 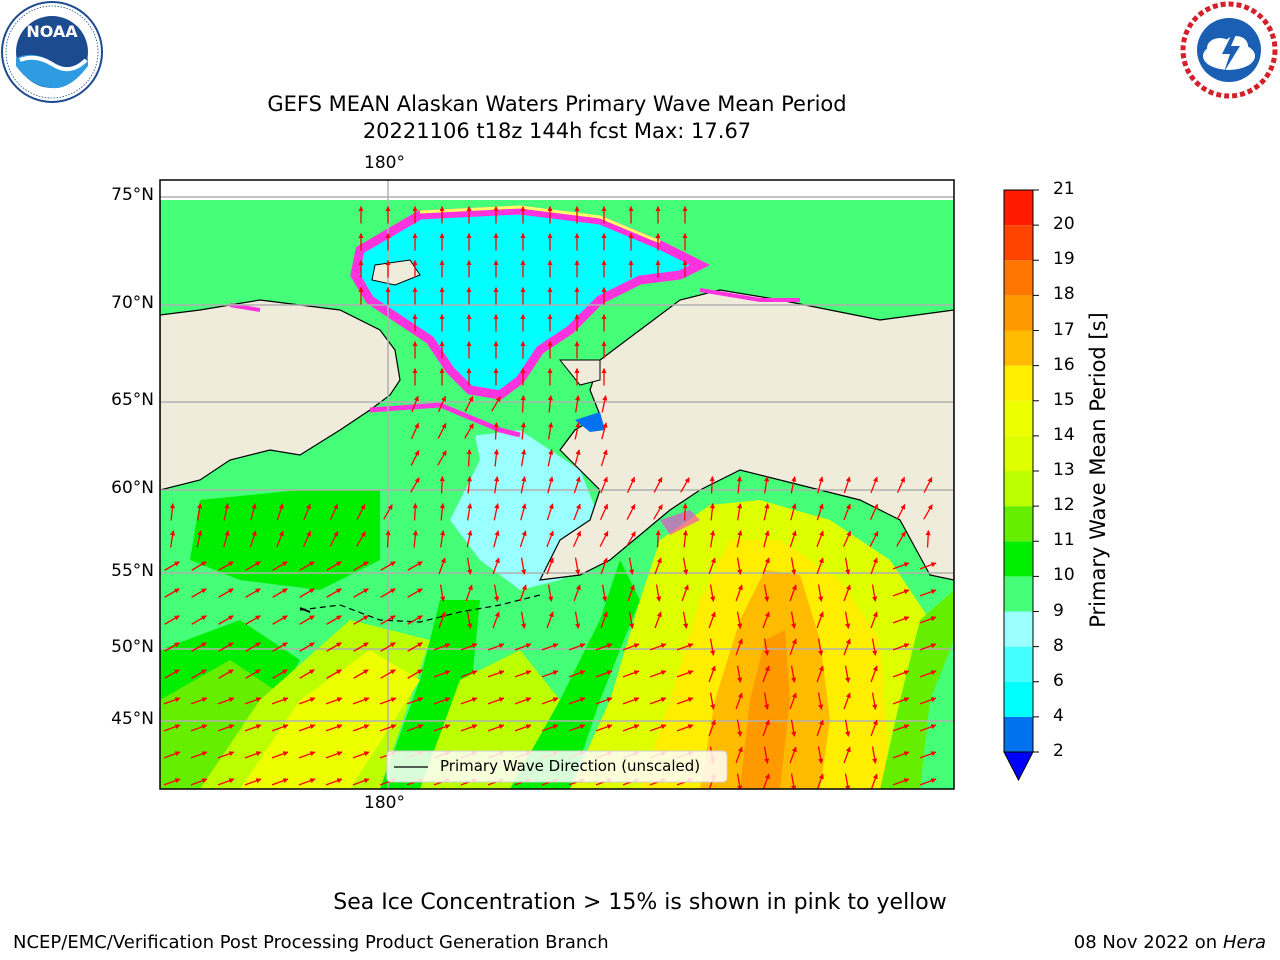 I want to click on commander-islands, so click(x=305, y=610).